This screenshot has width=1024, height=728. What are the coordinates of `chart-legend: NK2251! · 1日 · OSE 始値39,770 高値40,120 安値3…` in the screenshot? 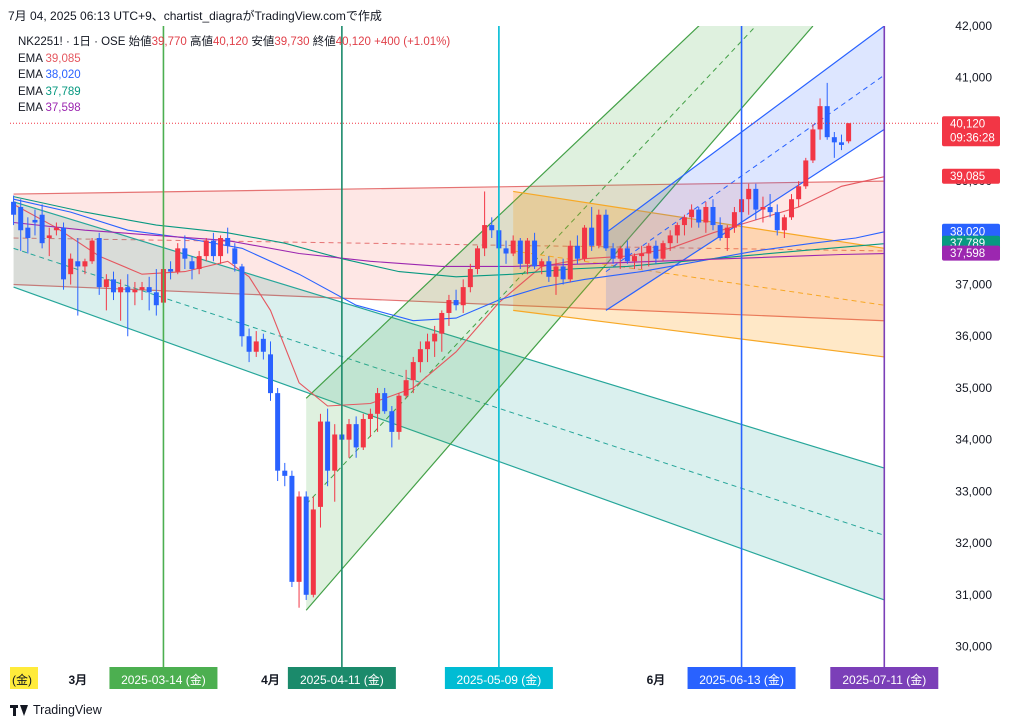 It's located at (234, 75).